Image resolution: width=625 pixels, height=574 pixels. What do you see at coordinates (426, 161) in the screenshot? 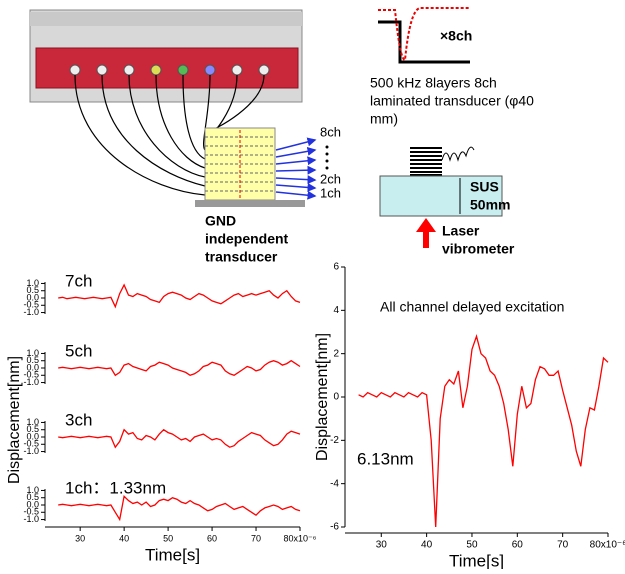
I see `laminated-stack` at bounding box center [426, 161].